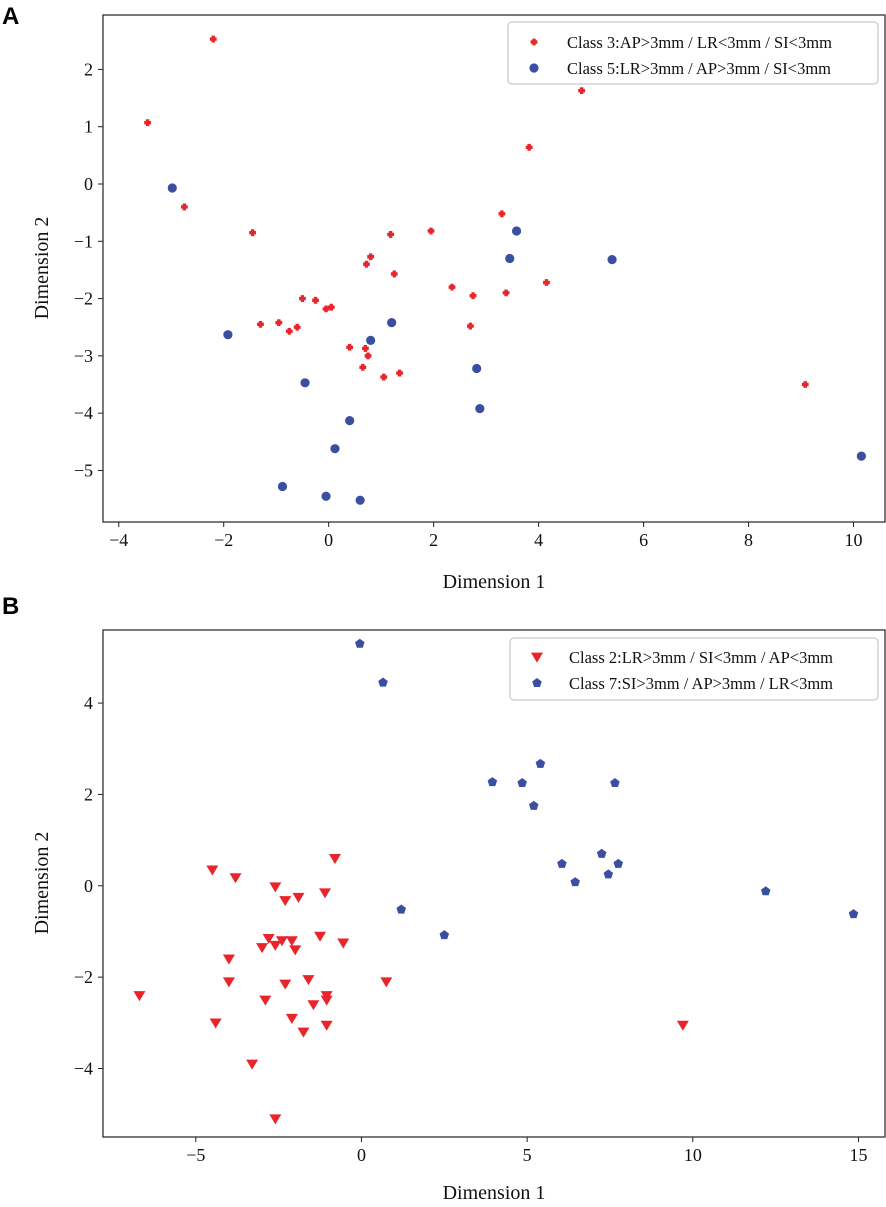 The image size is (886, 1207). What do you see at coordinates (223, 540) in the screenshot?
I see `x-tick-label: −2` at bounding box center [223, 540].